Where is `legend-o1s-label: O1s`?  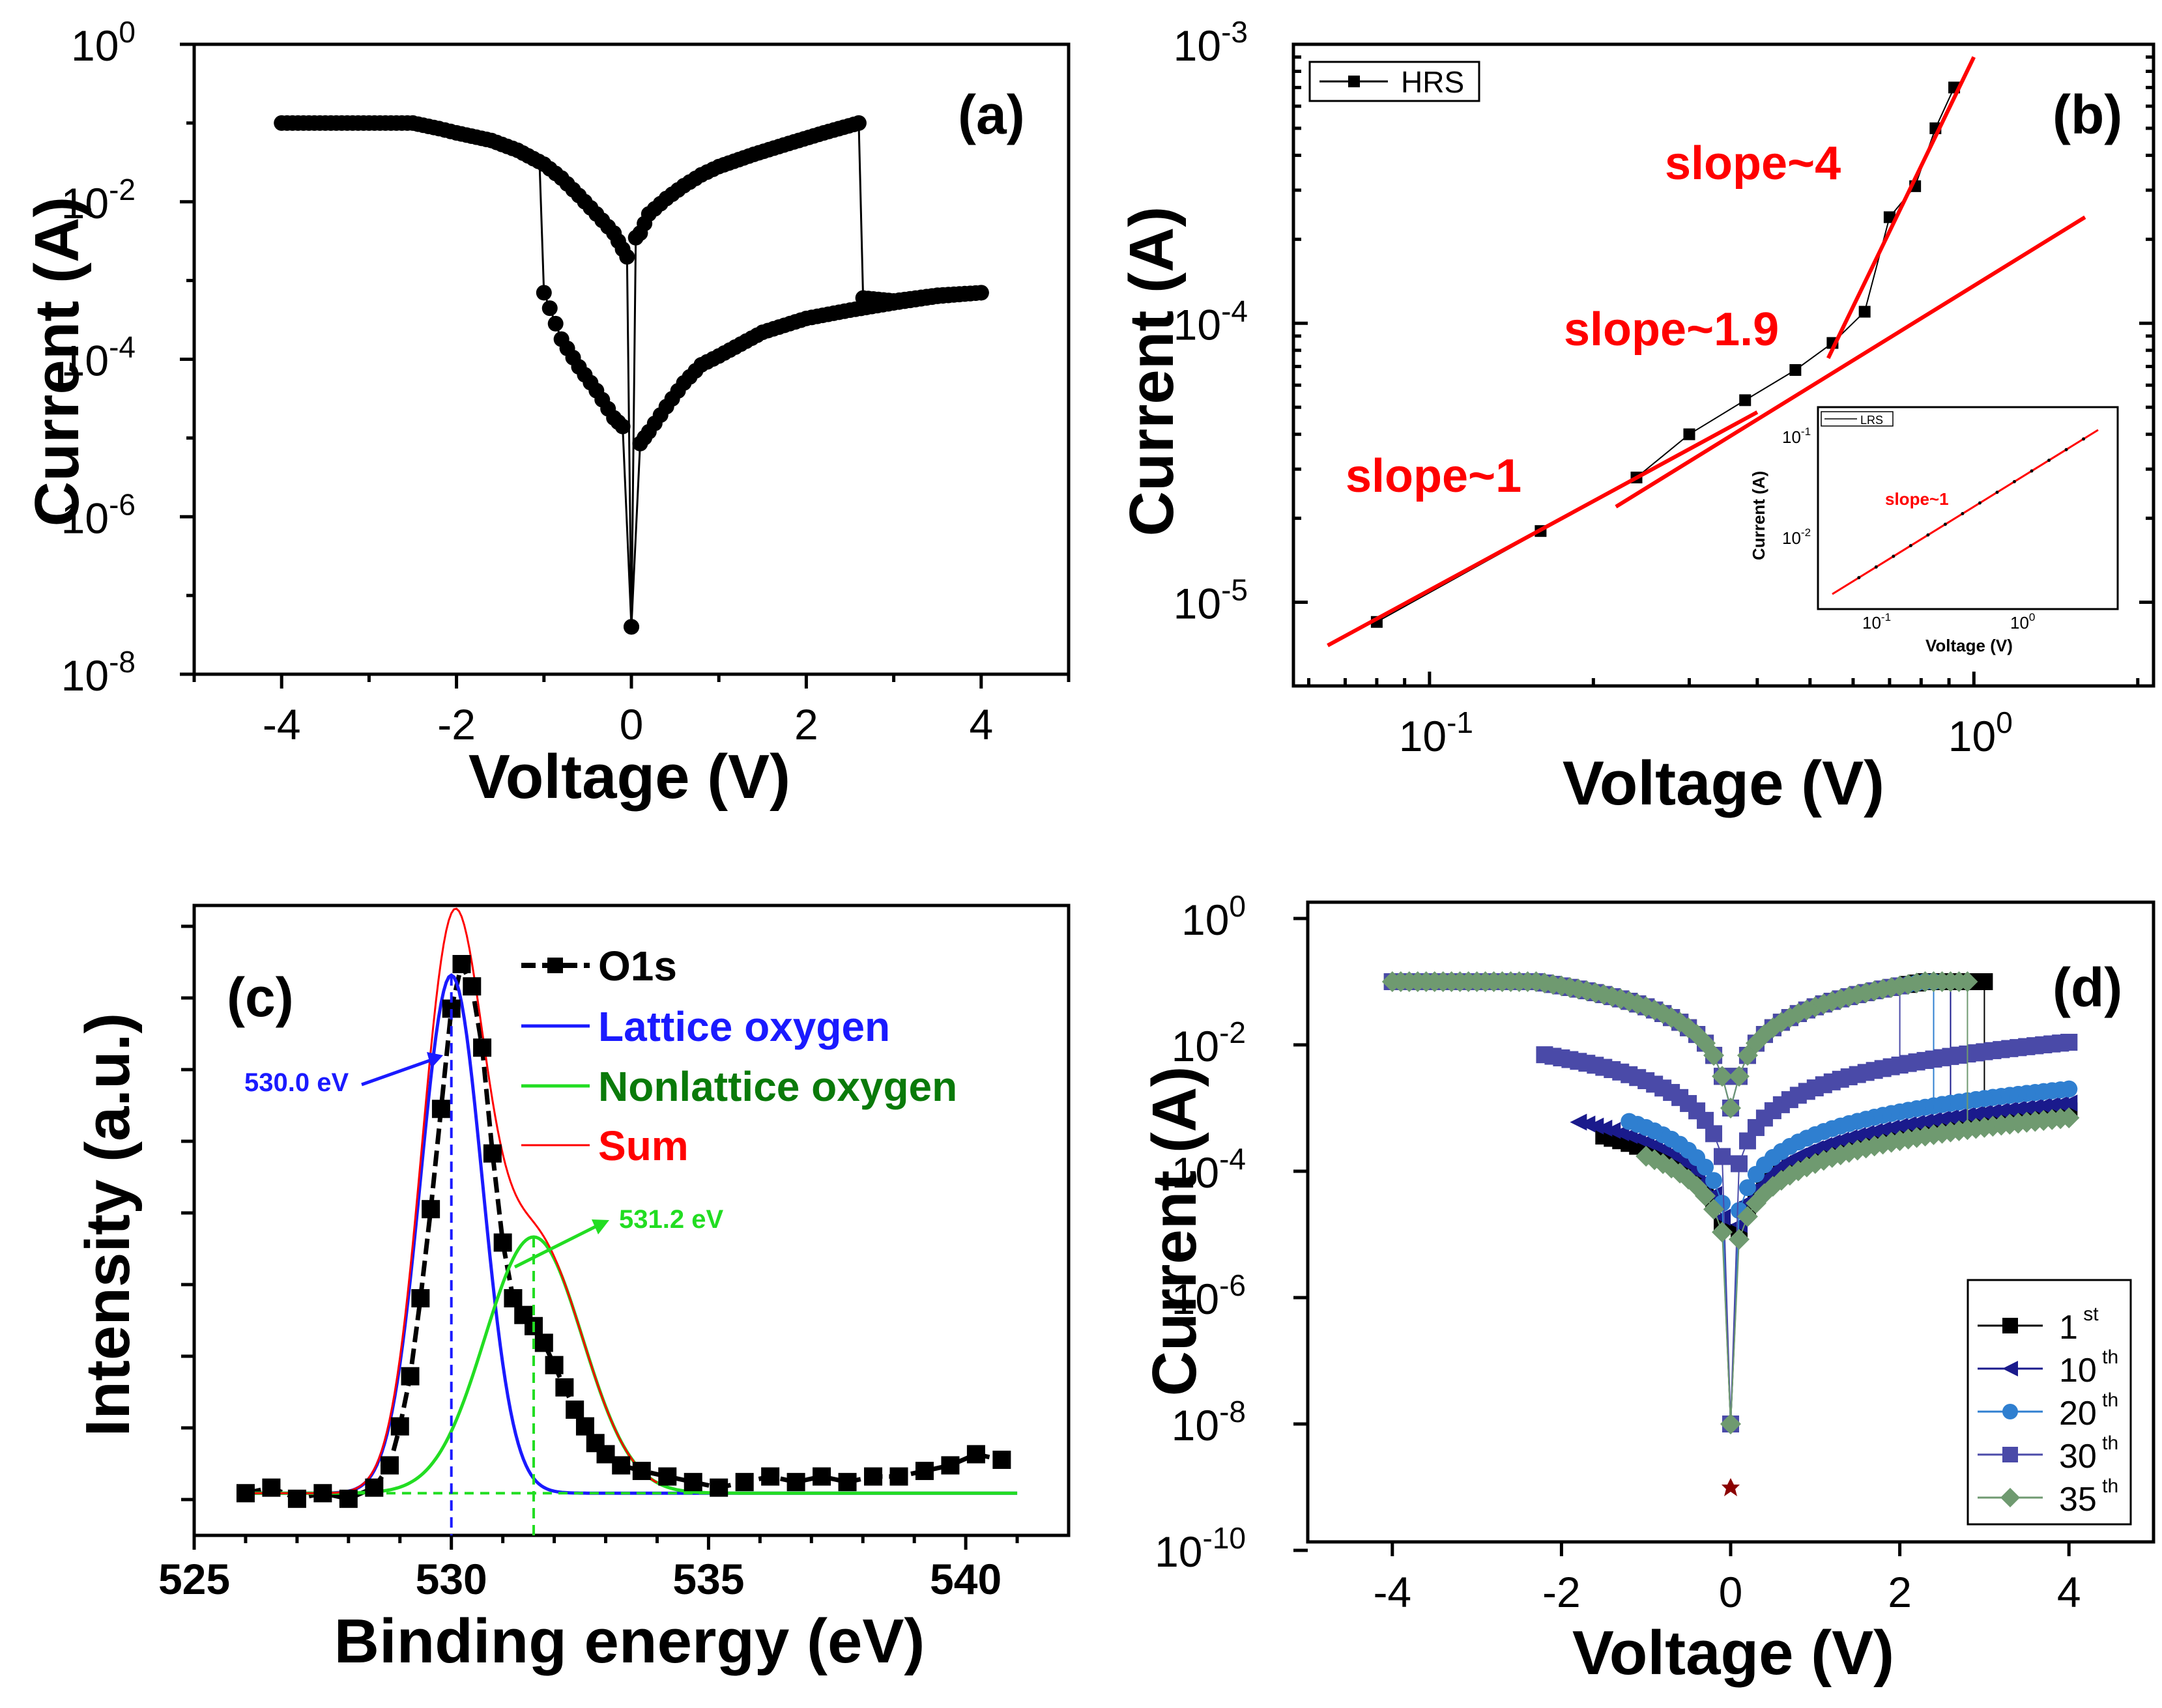
legend-o1s-label: O1s is located at coordinates (637, 966).